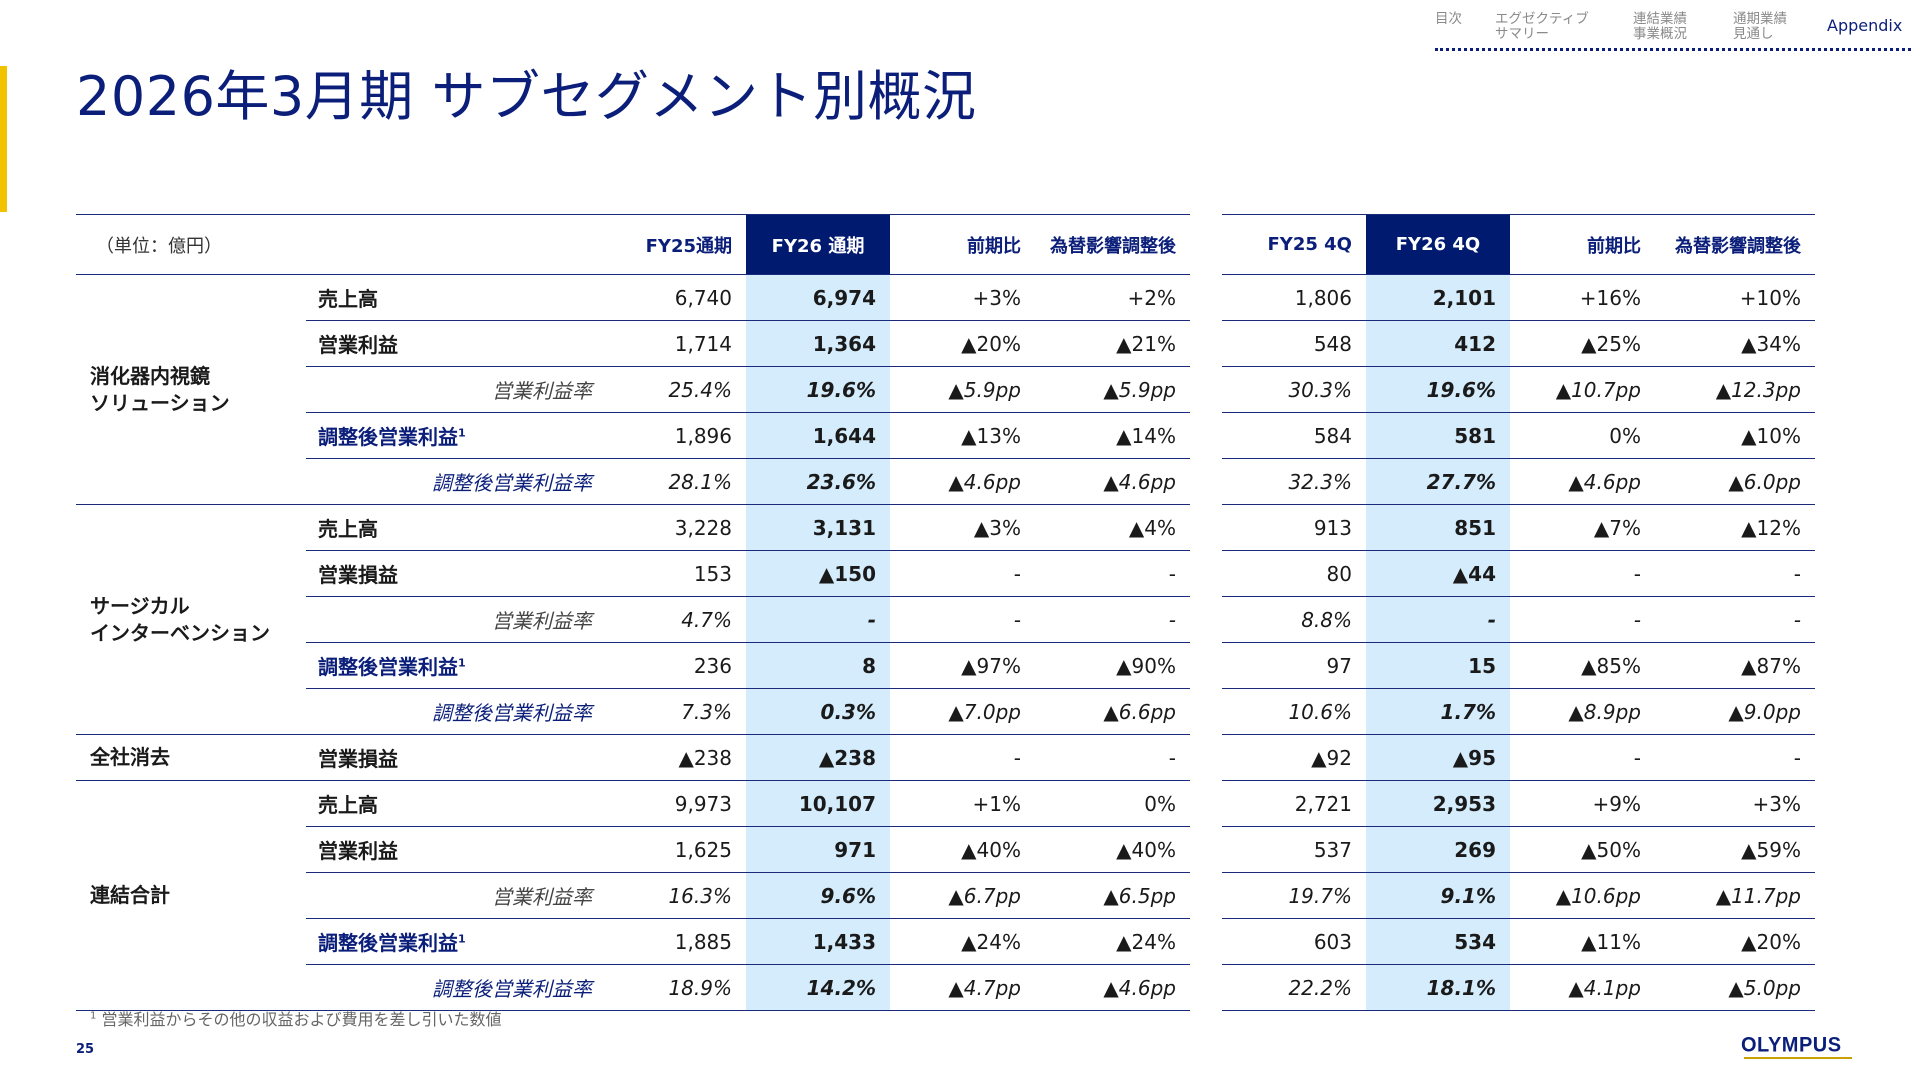 This screenshot has height=1080, width=1920. I want to click on table-cell: ▲6.6pp, so click(1112, 711).